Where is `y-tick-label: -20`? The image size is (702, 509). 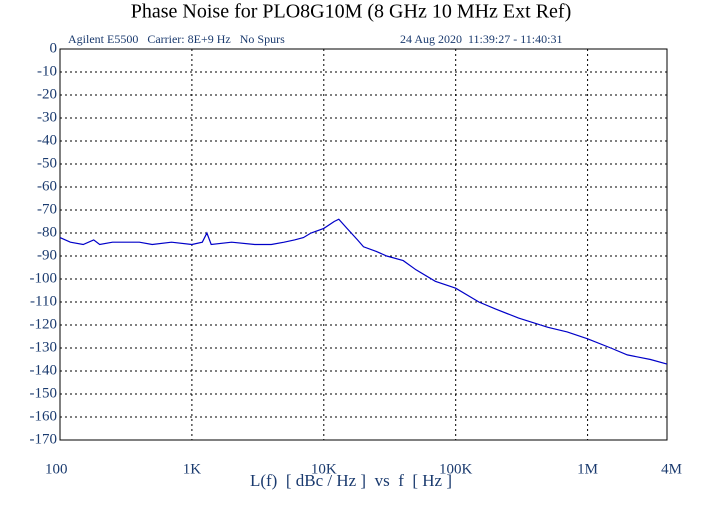
y-tick-label: -20 is located at coordinates (47, 94).